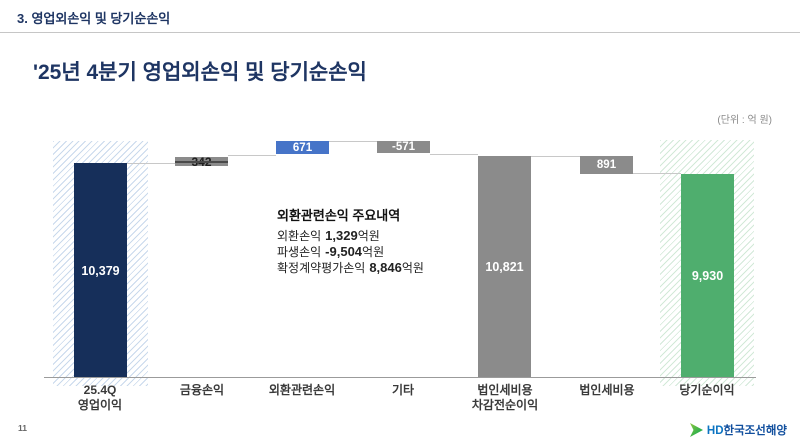 The height and width of the screenshot is (448, 800). Describe the element at coordinates (344, 251) in the screenshot. I see `annotation-item-value: -9,504` at that location.